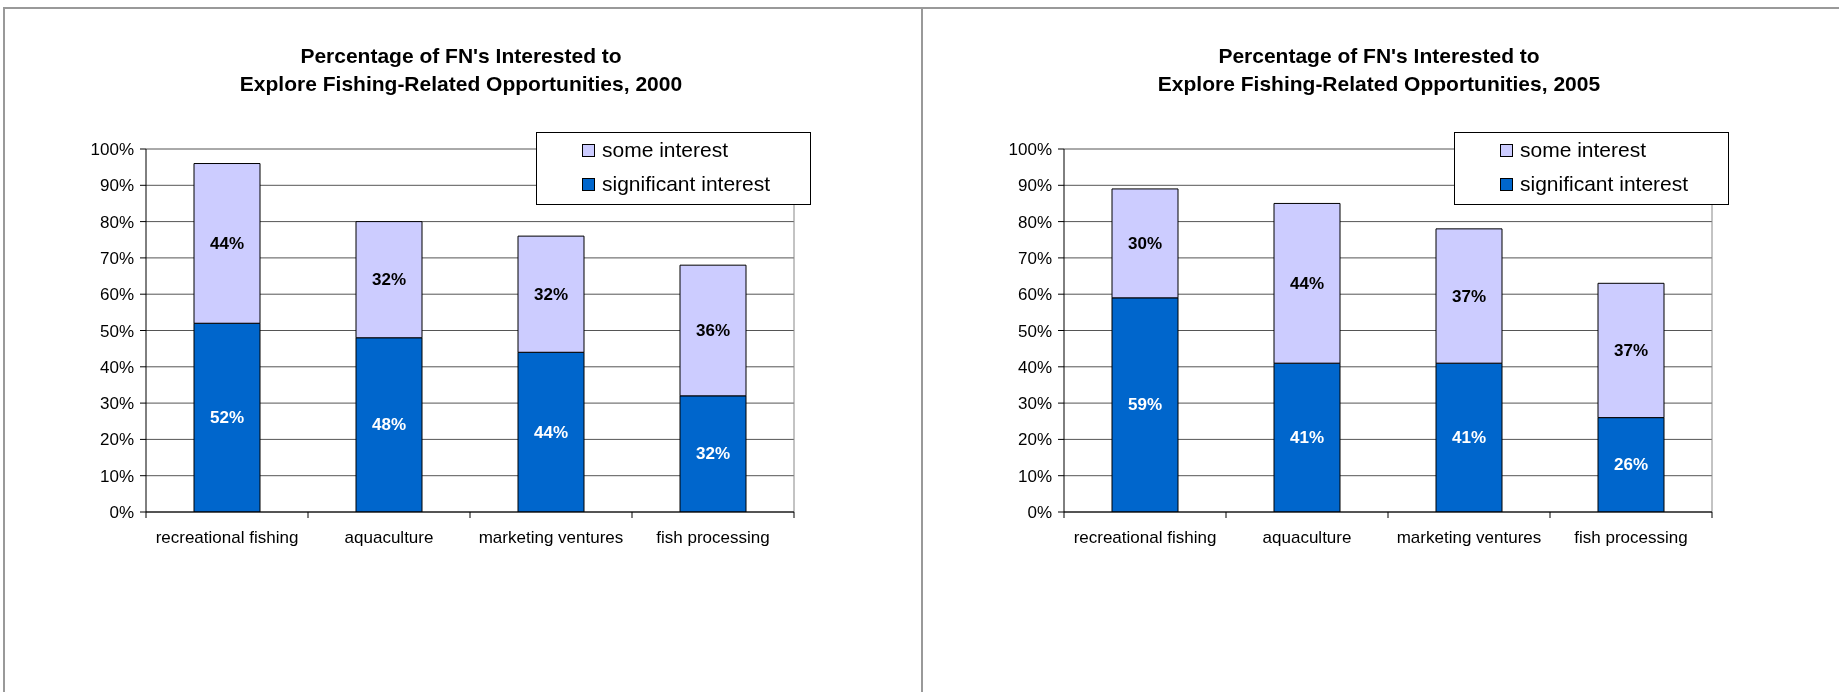  I want to click on data-label: 48%, so click(389, 425).